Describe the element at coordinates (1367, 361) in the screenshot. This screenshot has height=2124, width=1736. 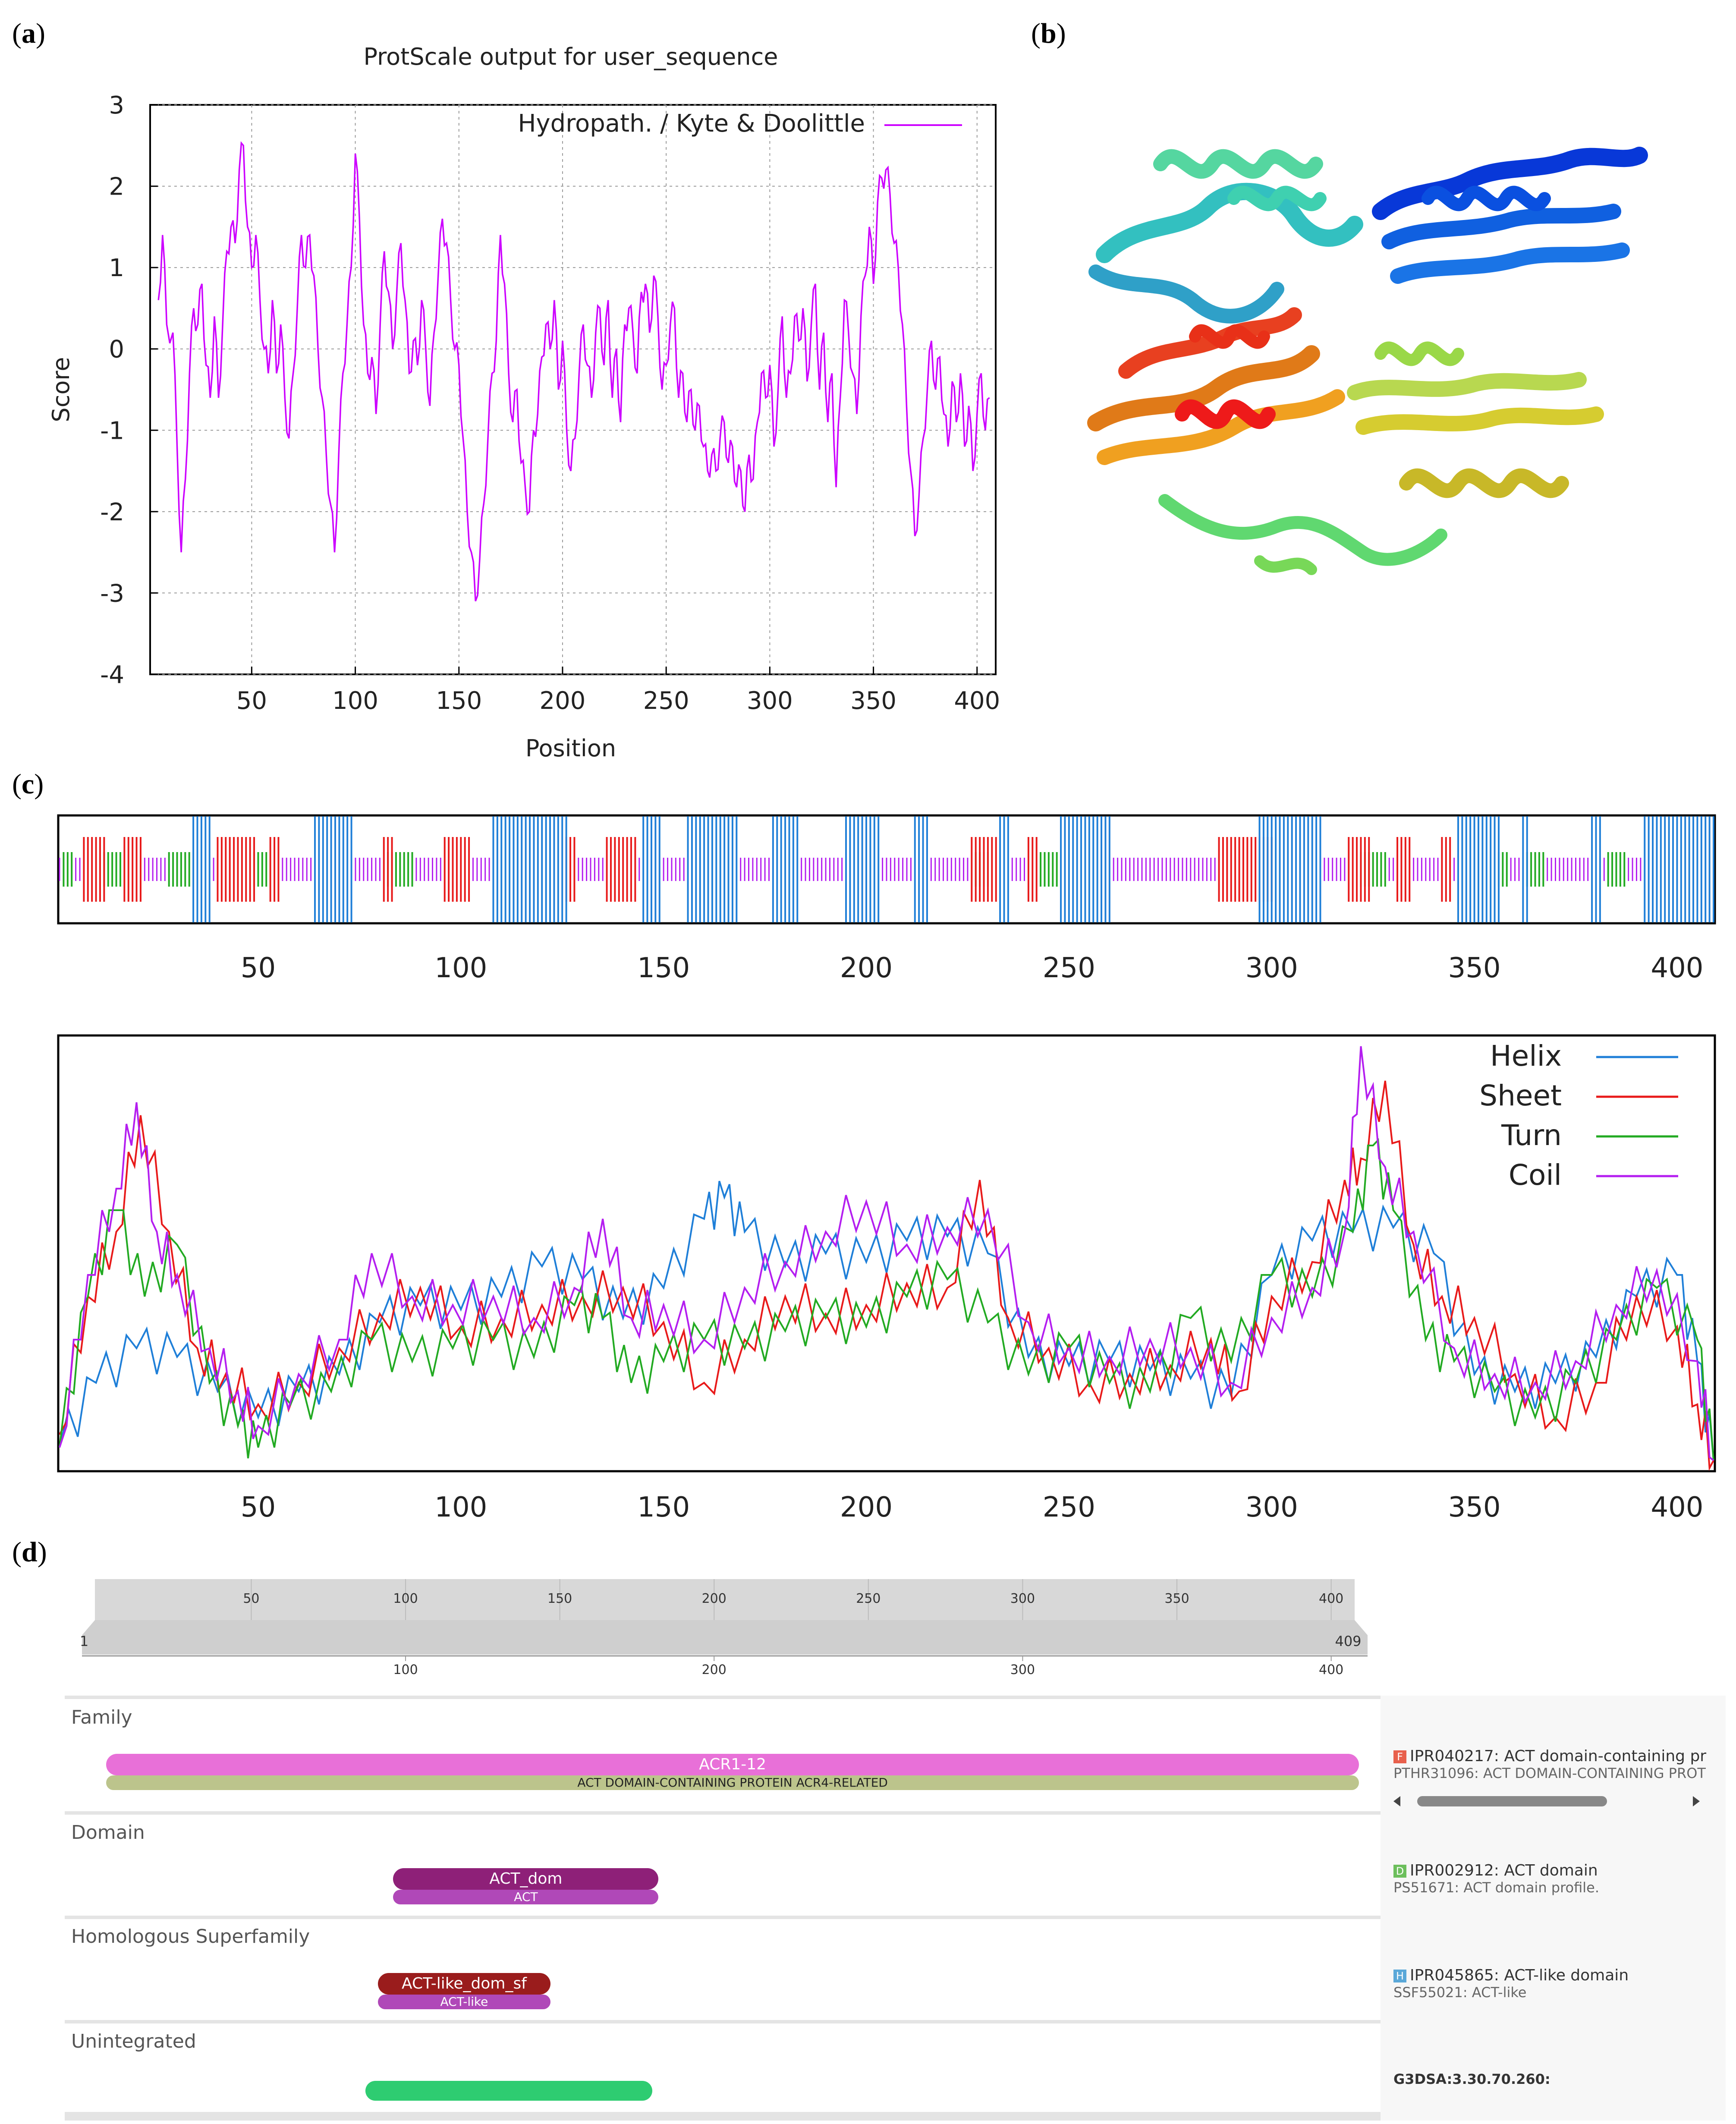
I see `protein-structure-image` at that location.